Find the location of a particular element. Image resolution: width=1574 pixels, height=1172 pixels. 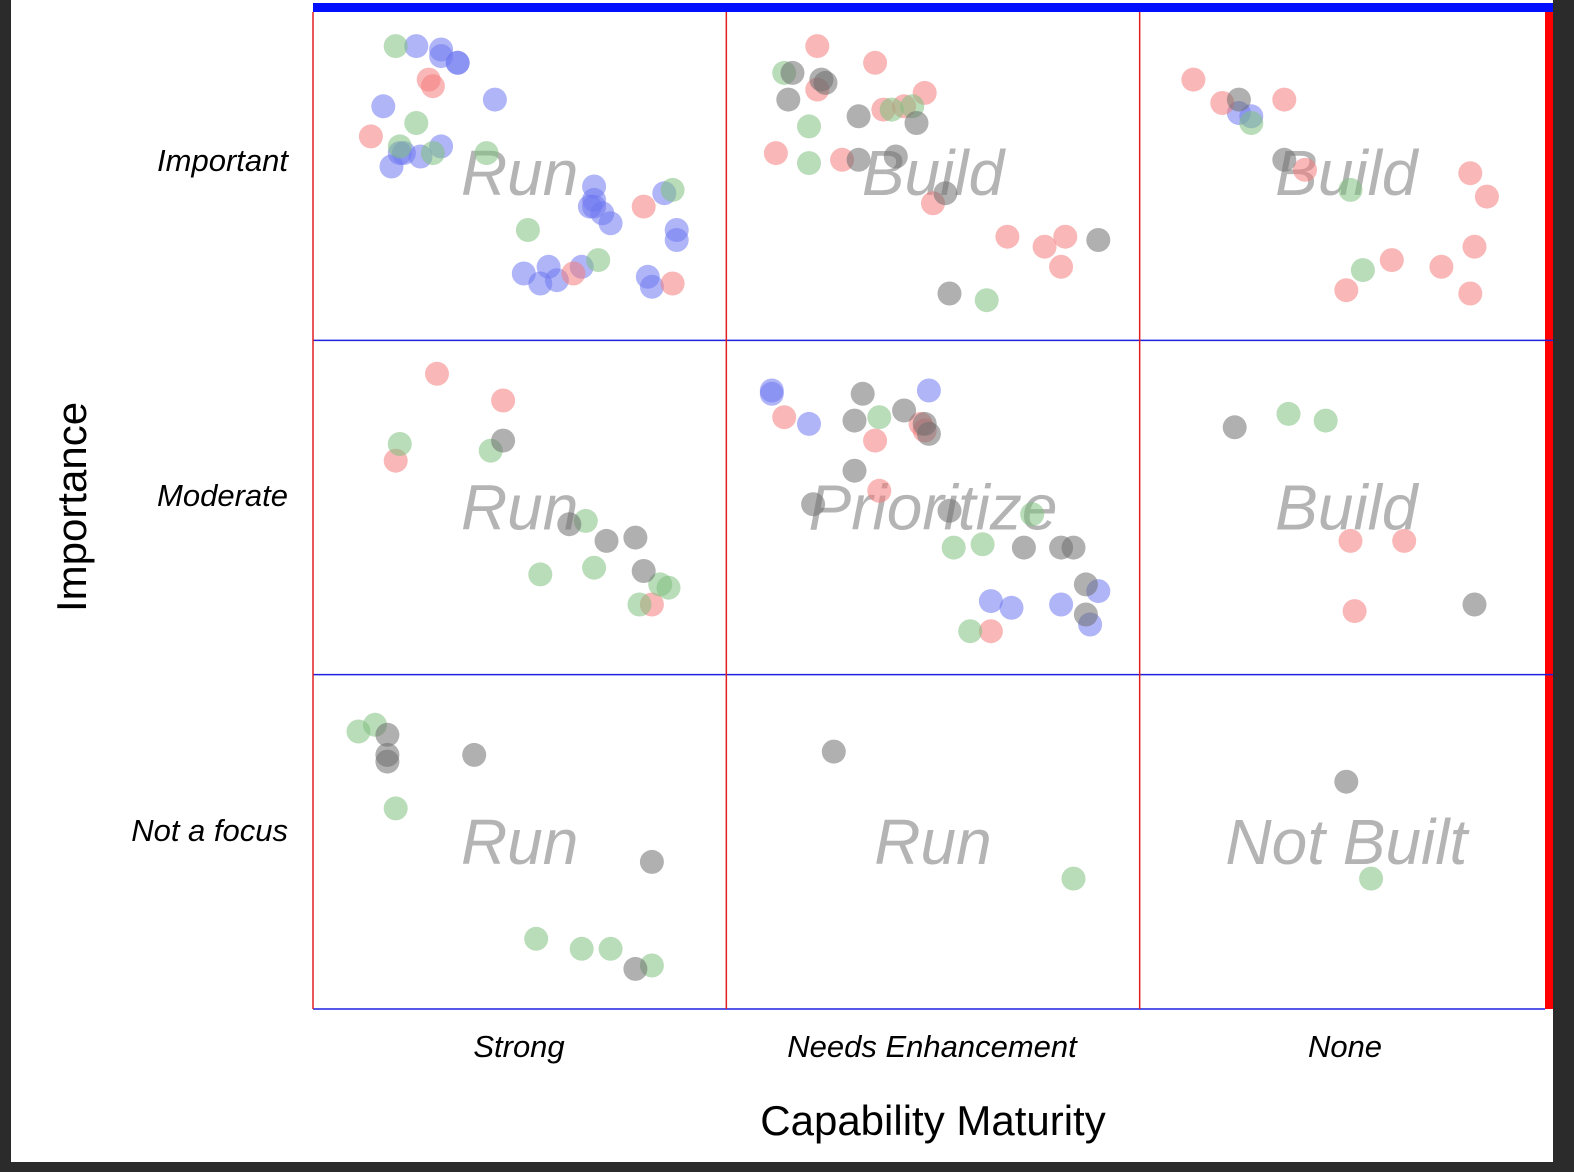

x-tick-label-needs-enhancement: Needs Enhancement is located at coordinates (932, 1046).